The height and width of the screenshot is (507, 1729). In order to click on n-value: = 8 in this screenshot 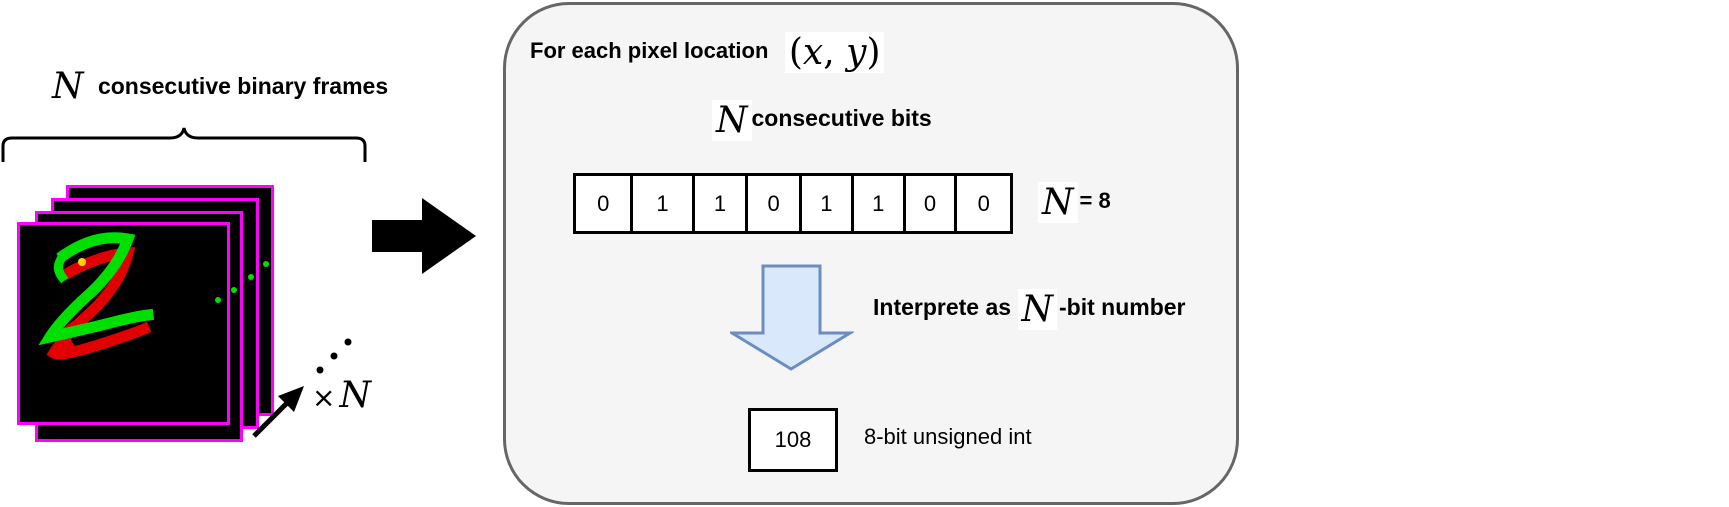, I will do `click(1095, 200)`.